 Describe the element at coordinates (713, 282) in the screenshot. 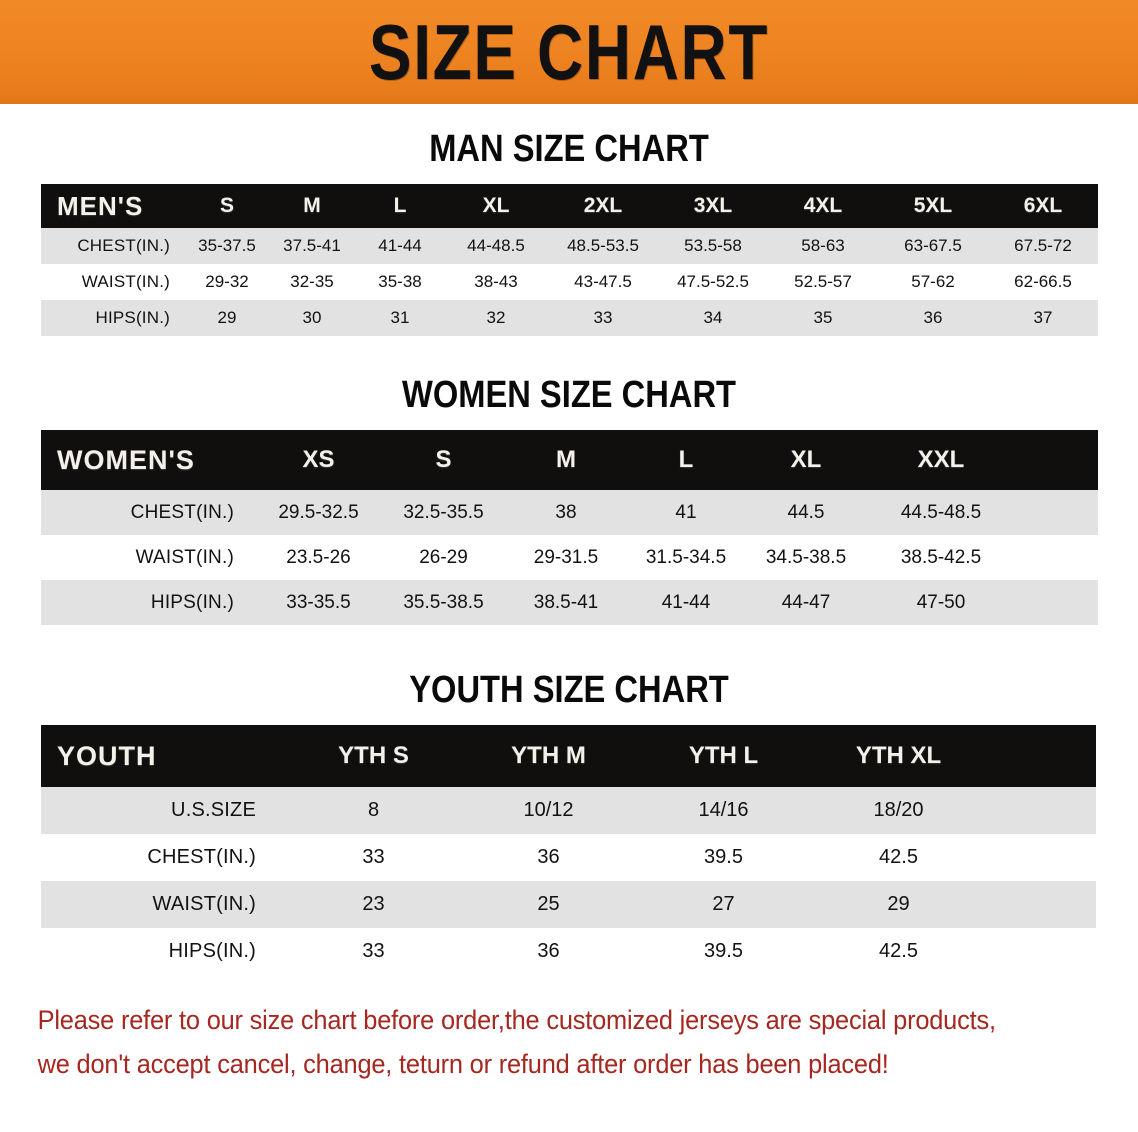

I see `man-cell-1-5: 47.5-52.5` at that location.